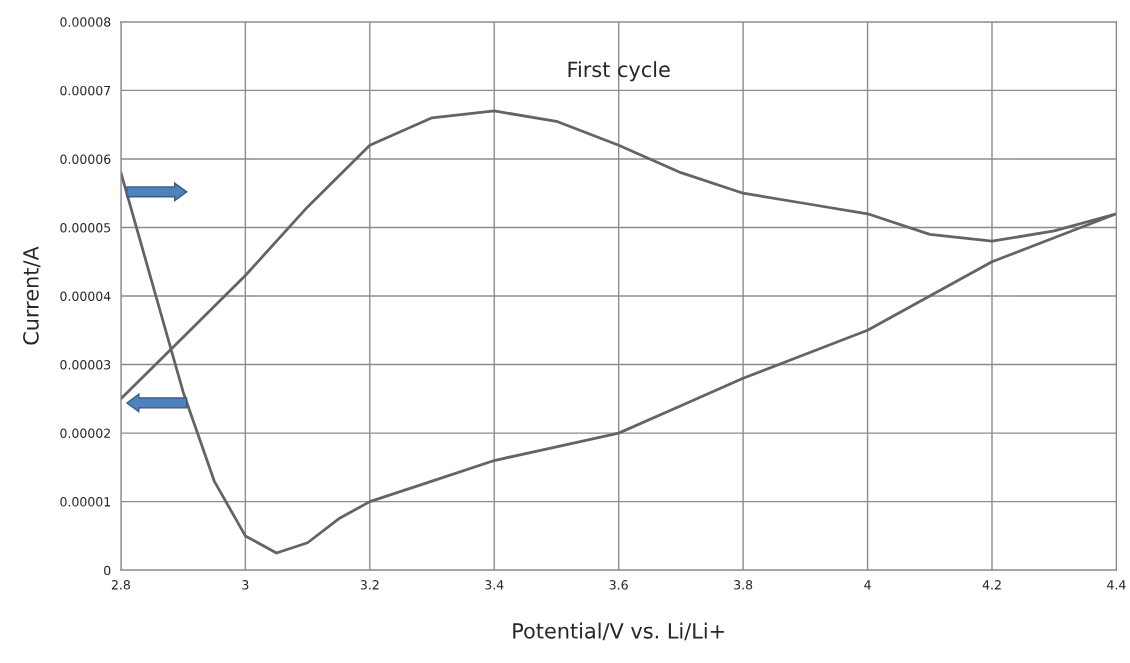 The image size is (1130, 663). What do you see at coordinates (85, 502) in the screenshot?
I see `y-tick-label: 0.00001` at bounding box center [85, 502].